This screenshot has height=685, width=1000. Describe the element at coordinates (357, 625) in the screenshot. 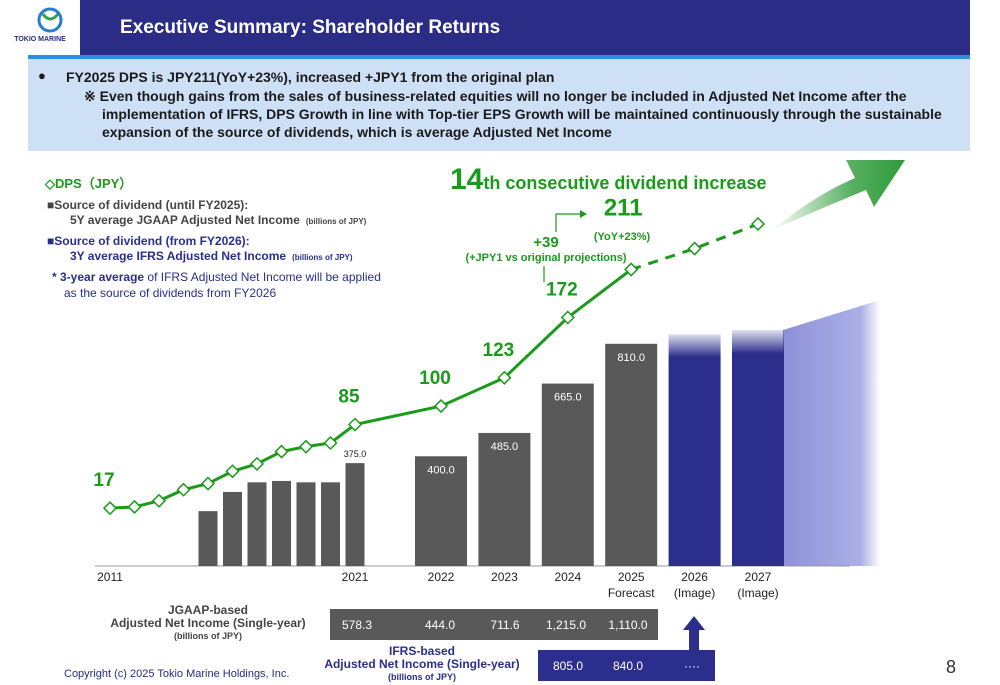

I see `table-cell: 578.3` at that location.